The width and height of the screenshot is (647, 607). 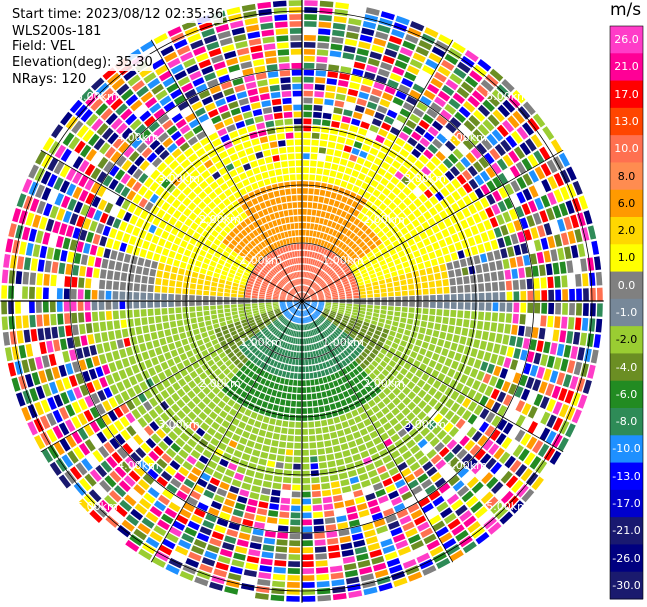 I want to click on colorbar-tick-label: -4.0, so click(x=626, y=367).